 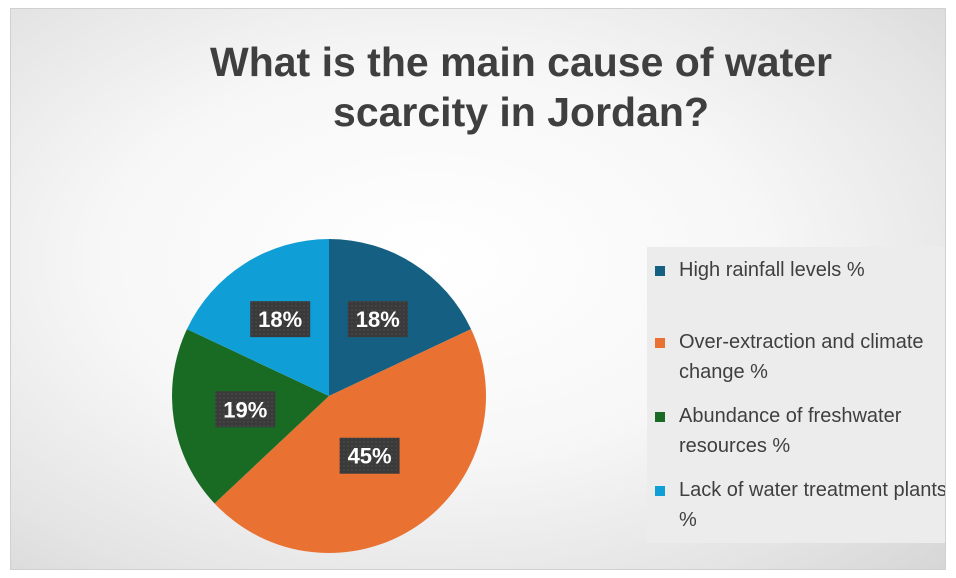 I want to click on legend-item-2: Over-extraction and climate change %, so click(x=796, y=357).